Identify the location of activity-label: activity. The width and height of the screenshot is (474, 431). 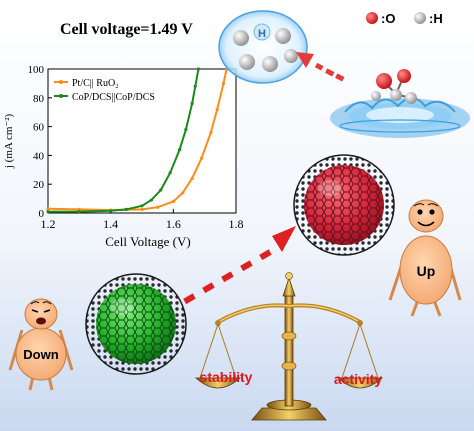
(358, 379).